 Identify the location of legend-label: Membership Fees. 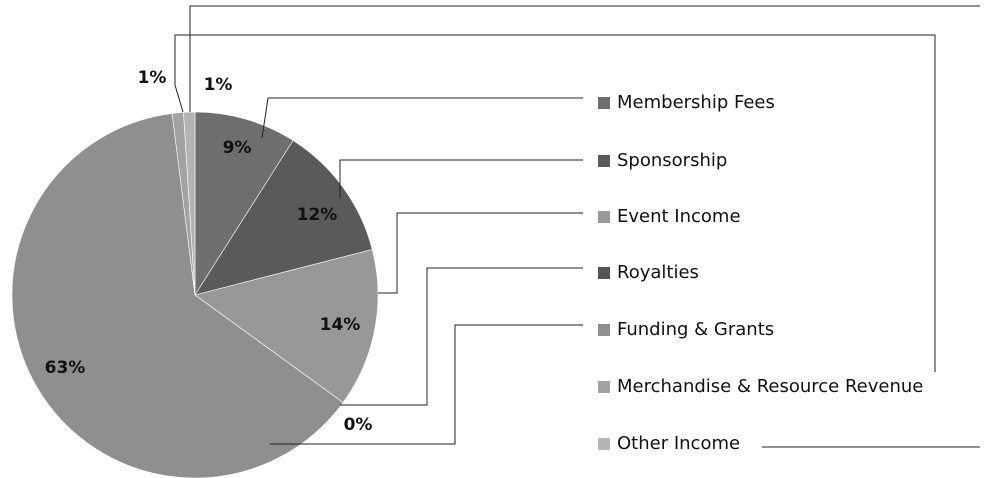
(696, 102).